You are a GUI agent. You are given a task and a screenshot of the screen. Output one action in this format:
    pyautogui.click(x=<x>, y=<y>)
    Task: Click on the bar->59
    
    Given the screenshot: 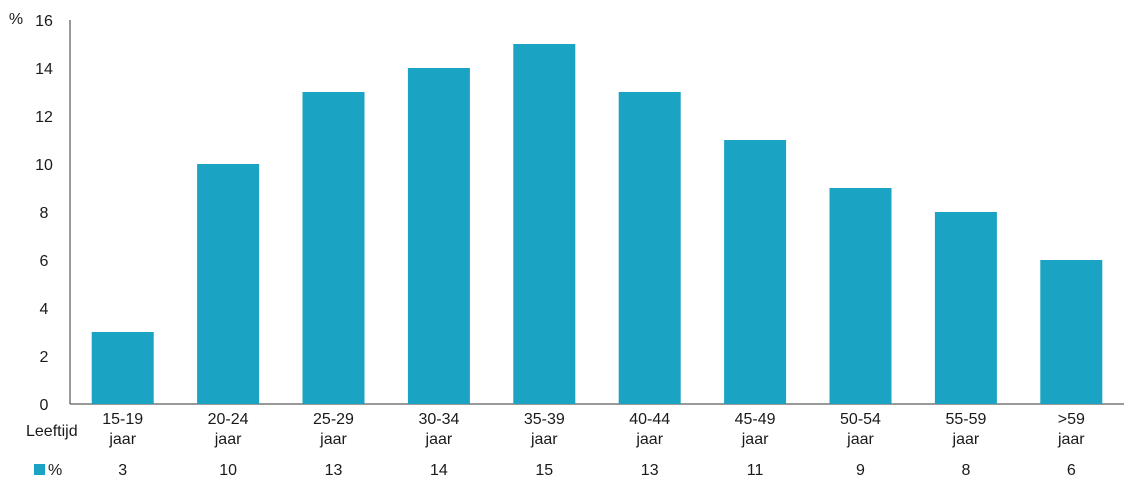 What is the action you would take?
    pyautogui.click(x=1071, y=332)
    